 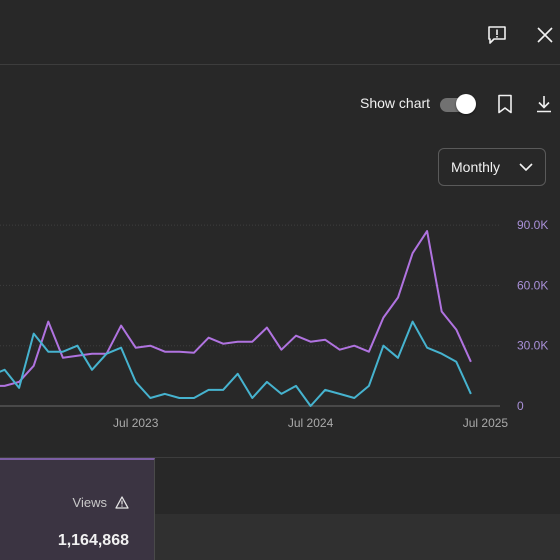 I want to click on close-icon, so click(x=545, y=35).